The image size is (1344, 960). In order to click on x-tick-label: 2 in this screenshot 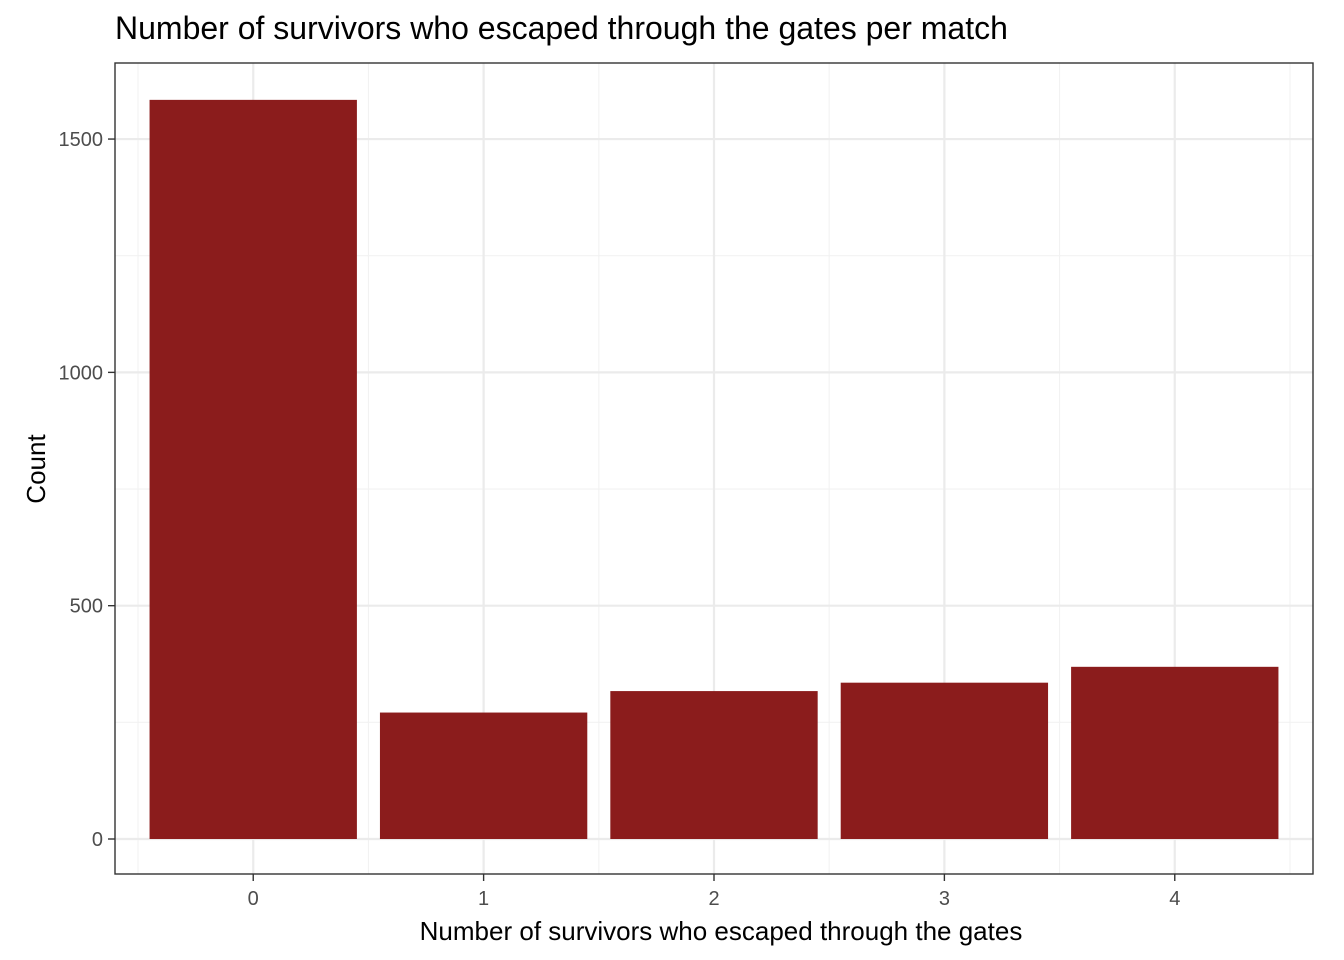, I will do `click(713, 899)`.